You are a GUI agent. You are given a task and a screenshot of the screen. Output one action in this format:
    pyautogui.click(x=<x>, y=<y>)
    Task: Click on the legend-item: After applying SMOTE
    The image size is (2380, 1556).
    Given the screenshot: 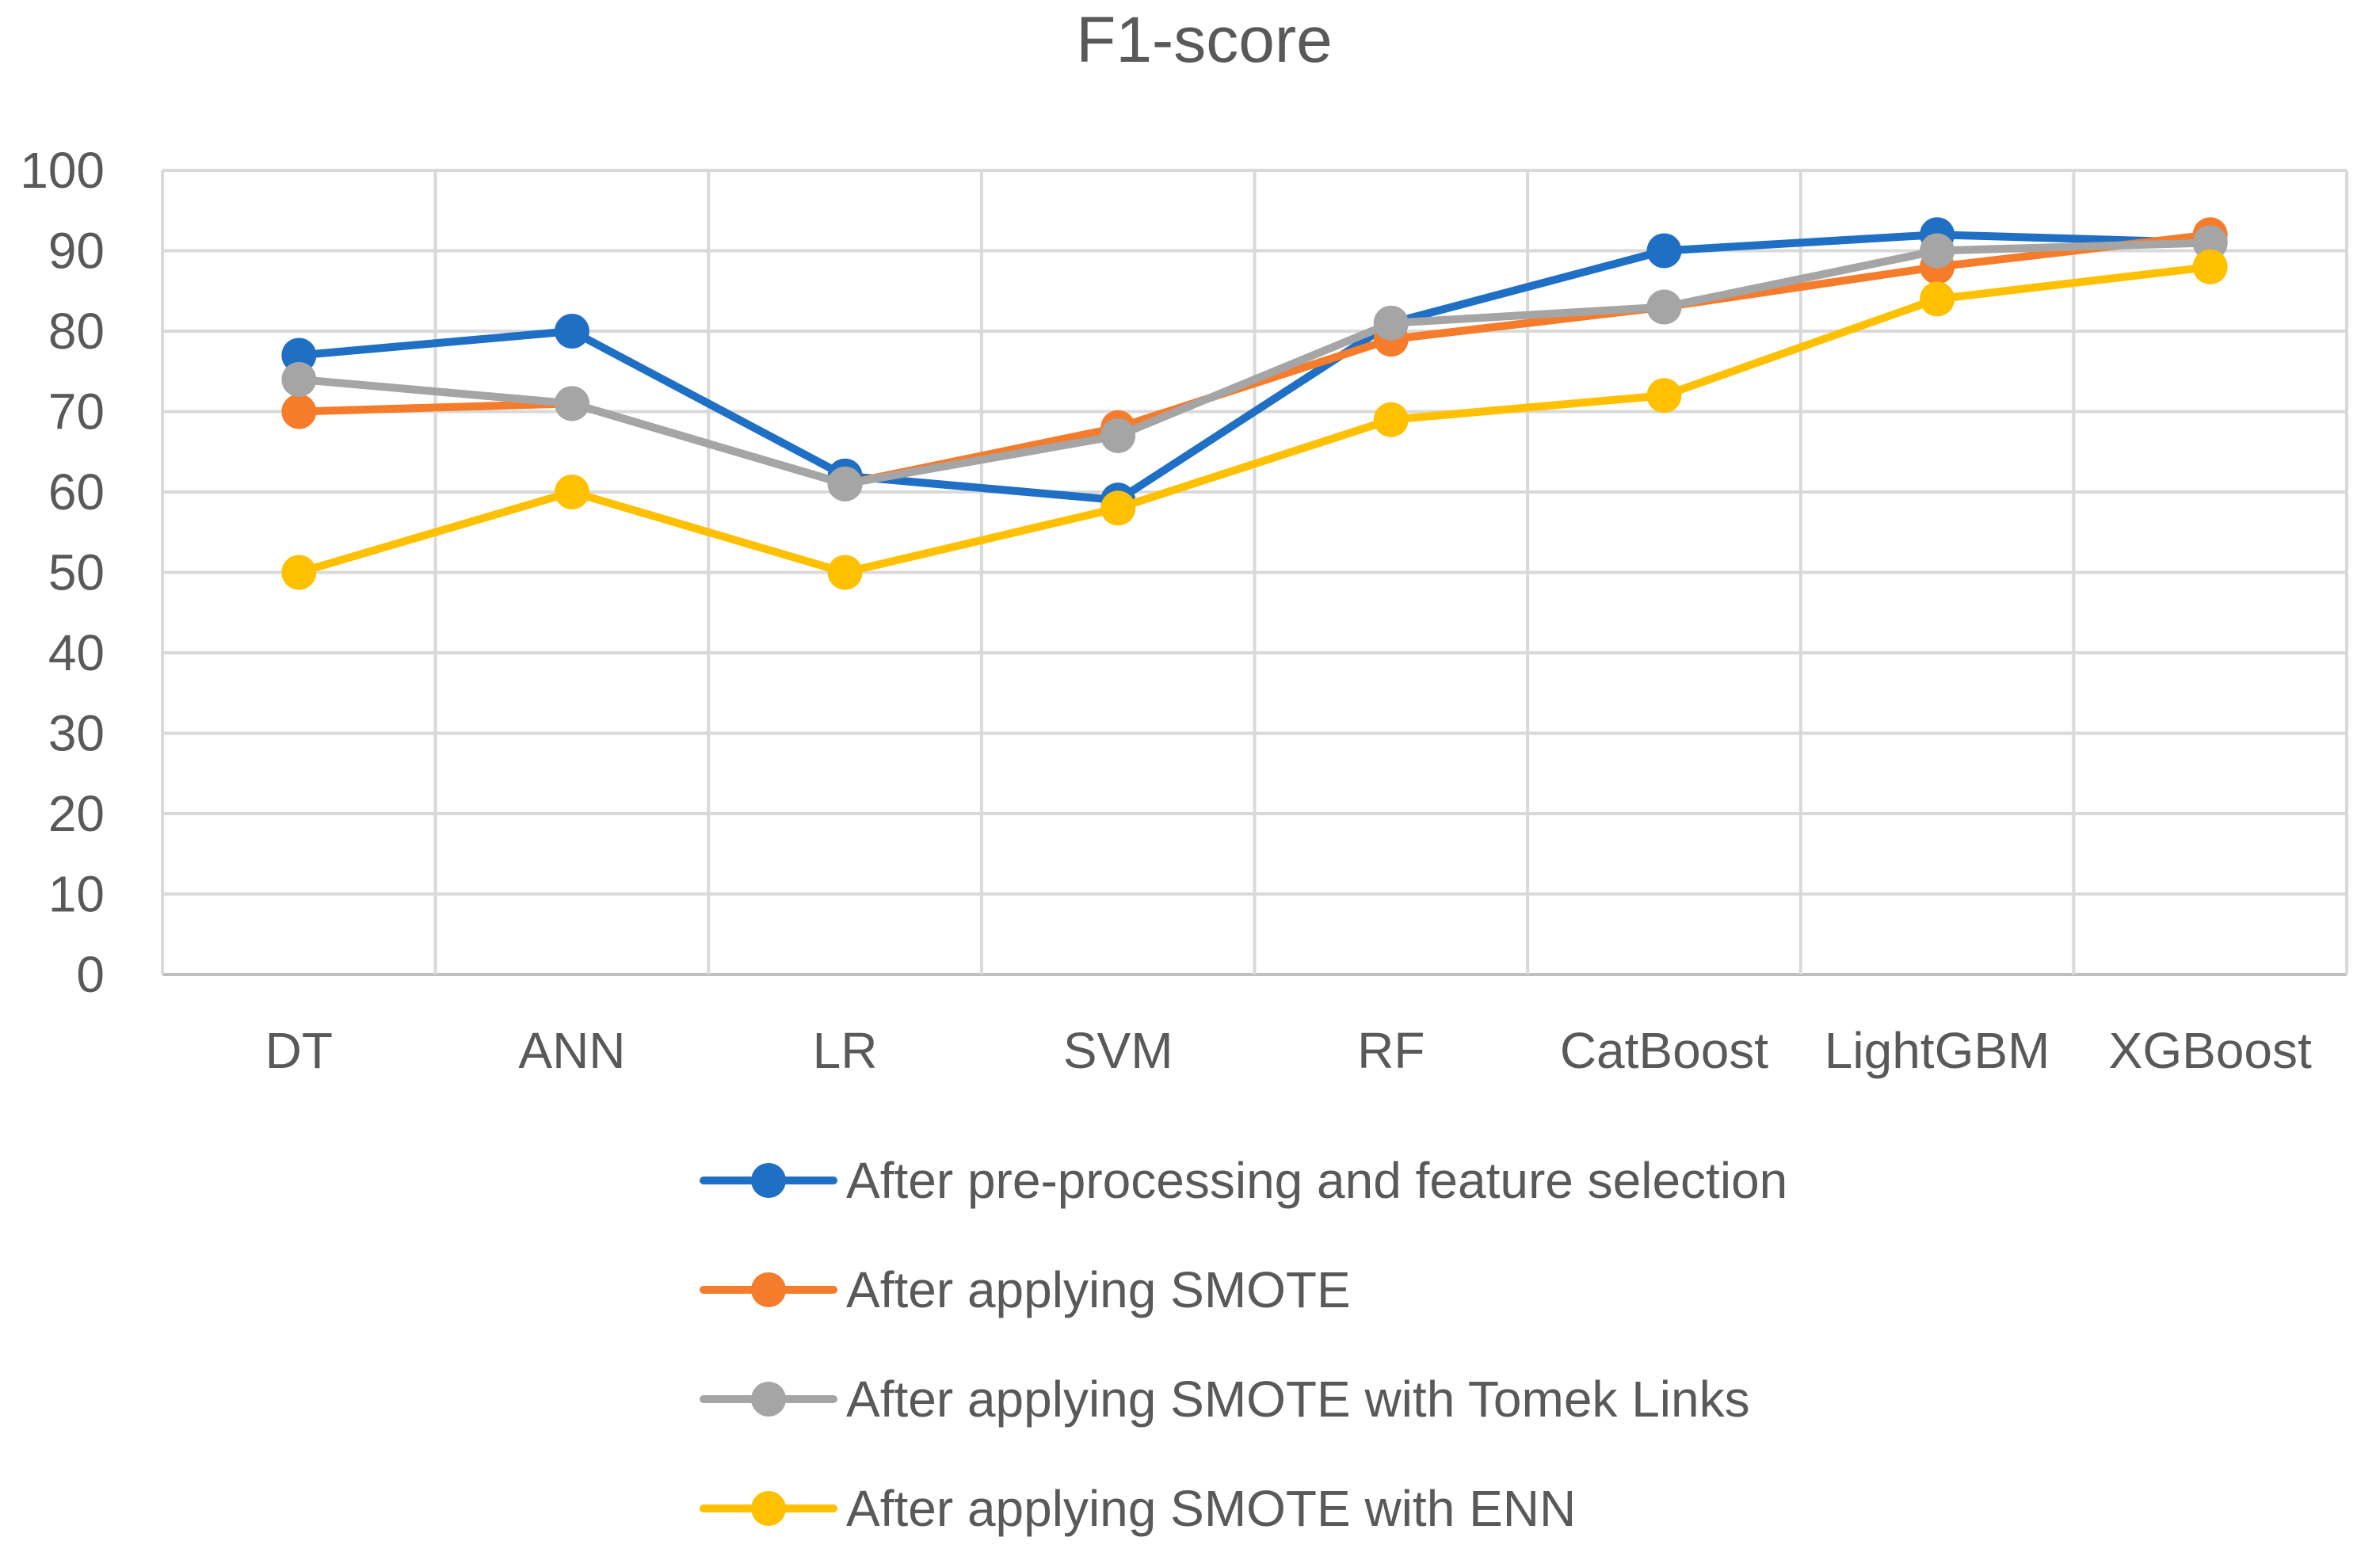 What is the action you would take?
    pyautogui.click(x=1025, y=1289)
    